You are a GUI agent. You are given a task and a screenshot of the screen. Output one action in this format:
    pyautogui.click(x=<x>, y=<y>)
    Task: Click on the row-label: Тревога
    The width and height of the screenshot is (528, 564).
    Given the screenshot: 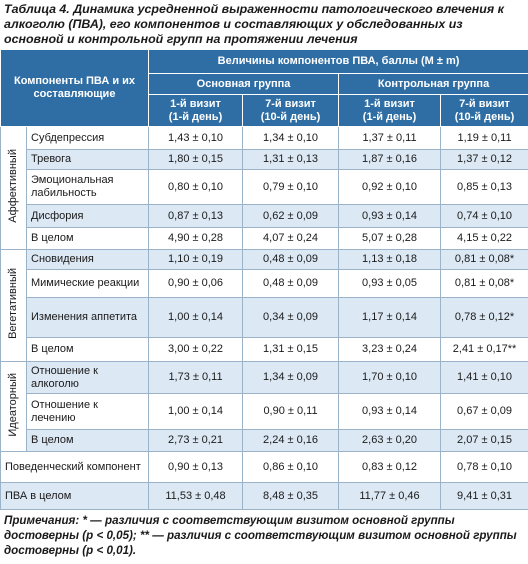 What is the action you would take?
    pyautogui.click(x=88, y=160)
    